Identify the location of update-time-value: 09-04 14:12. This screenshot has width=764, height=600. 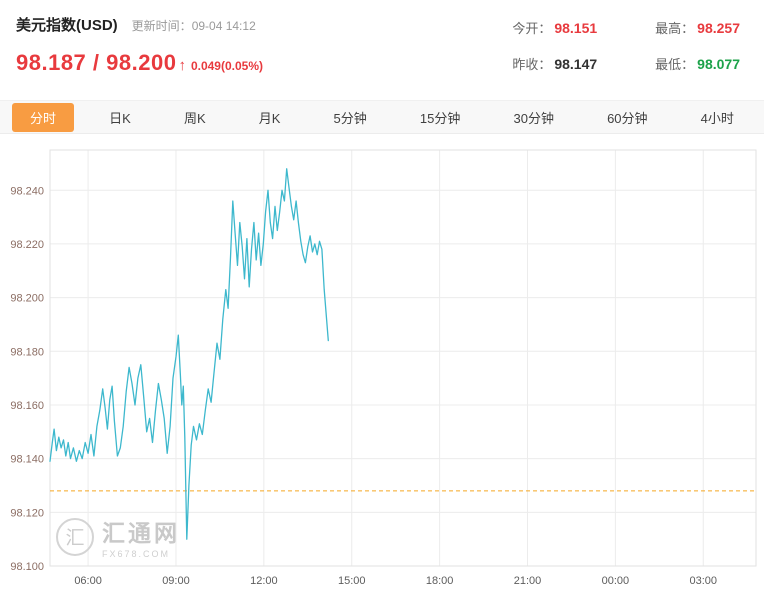
(223, 26).